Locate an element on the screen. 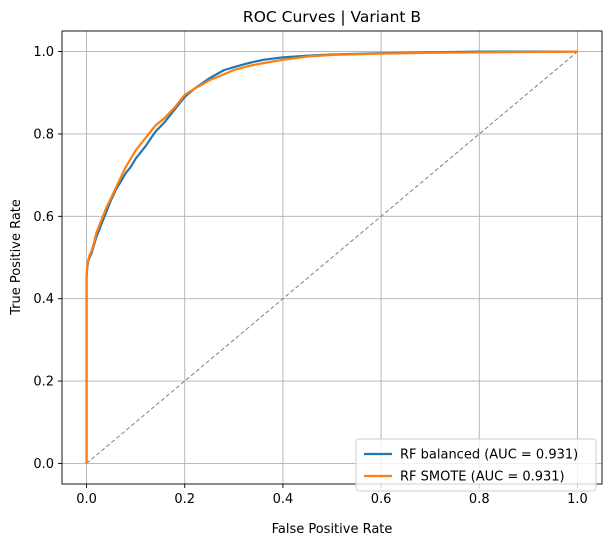 This screenshot has width=613, height=547. y-tick-label: 1.0 is located at coordinates (43, 52).